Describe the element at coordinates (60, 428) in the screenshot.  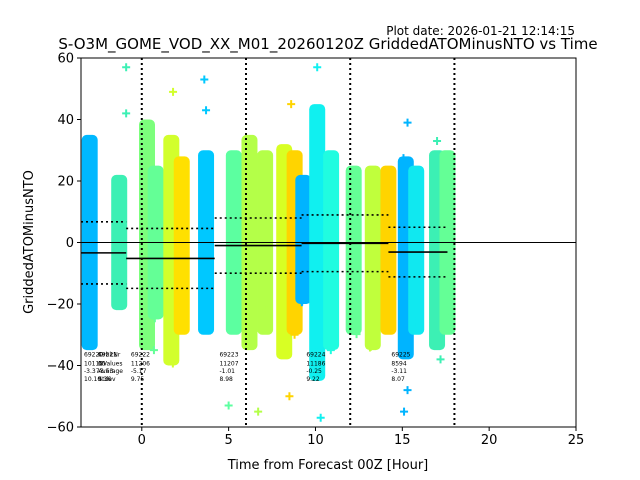
I see `y-tick-label-0: −60` at that location.